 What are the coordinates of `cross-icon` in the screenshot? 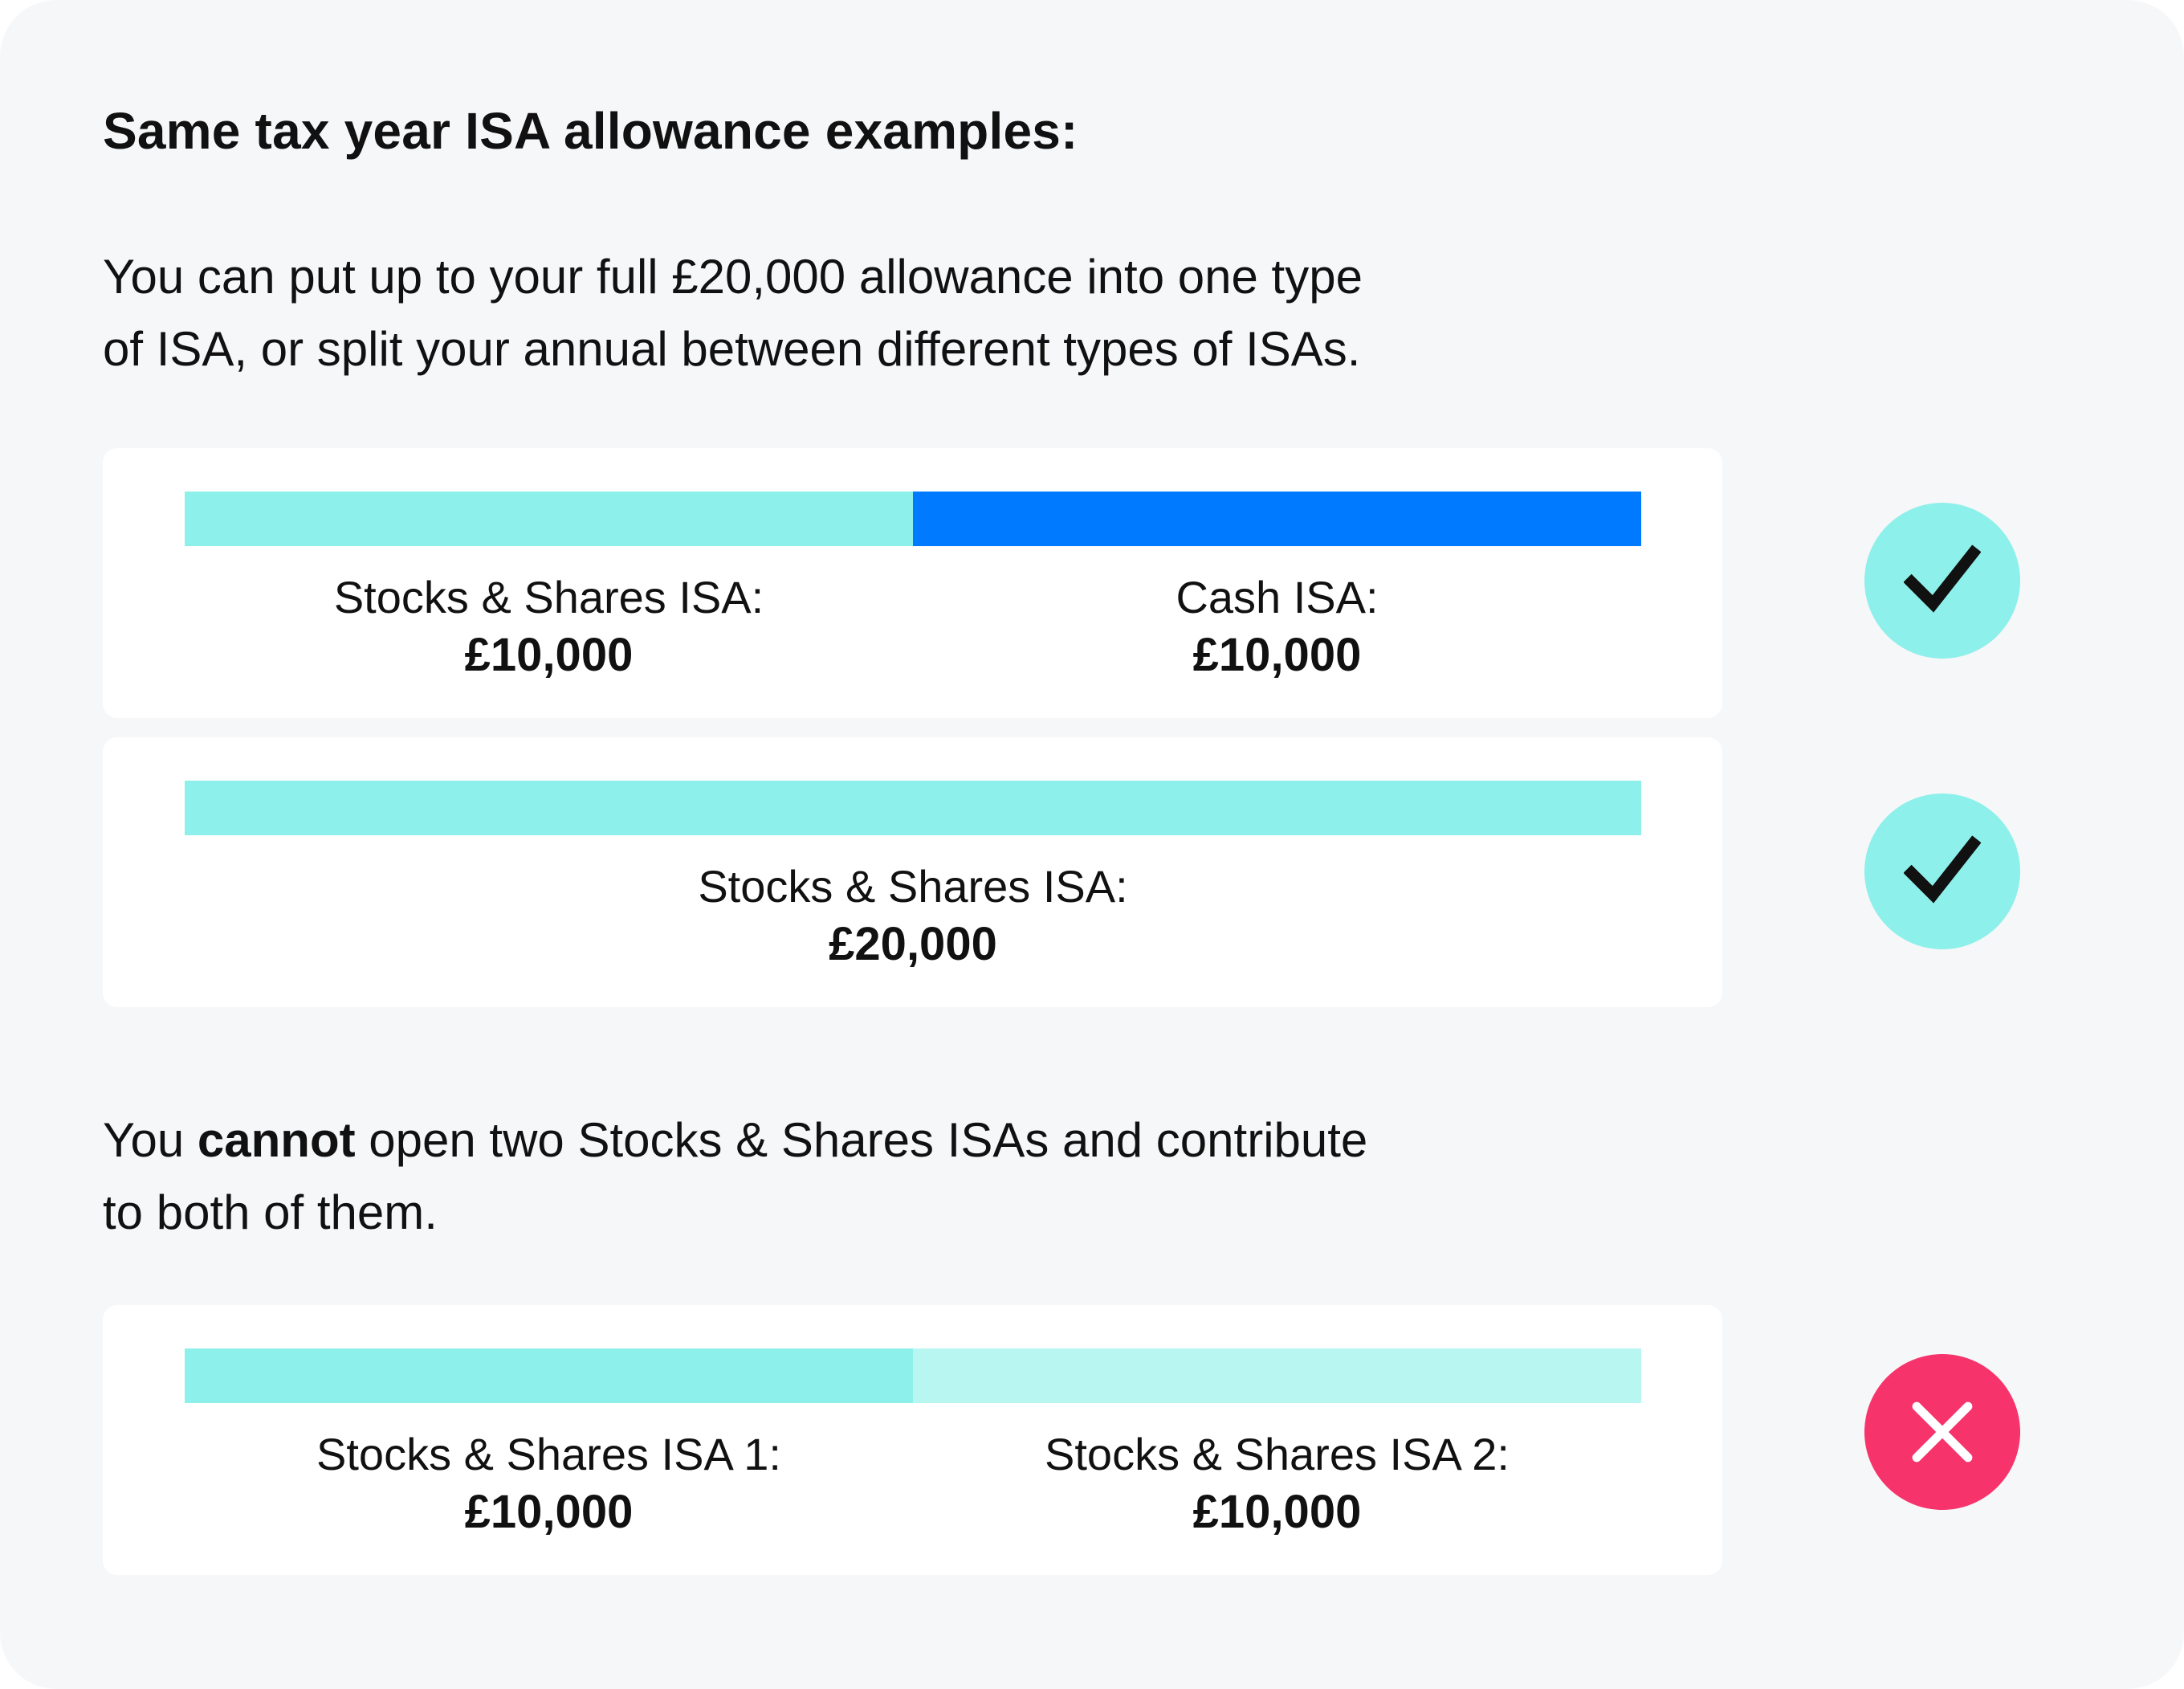 It's located at (1942, 1432).